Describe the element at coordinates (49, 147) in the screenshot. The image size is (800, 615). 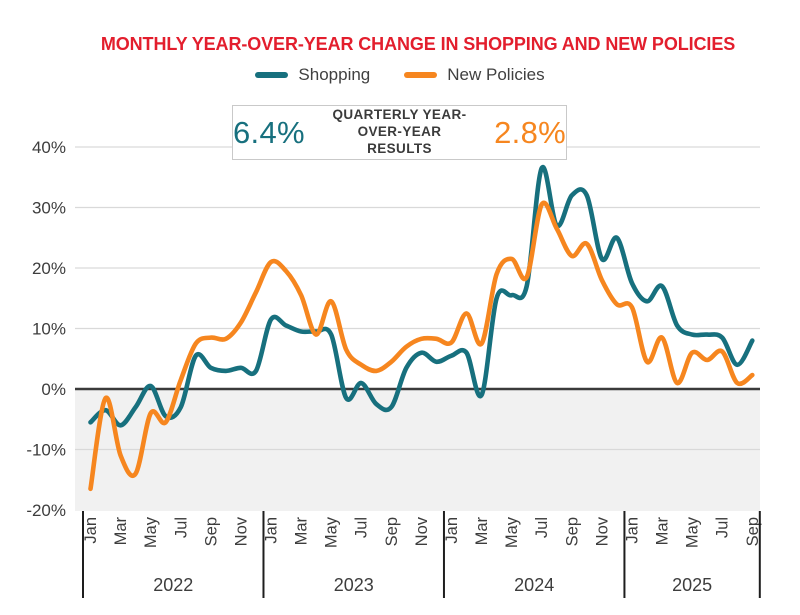
I see `y-tick-label: 40%` at that location.